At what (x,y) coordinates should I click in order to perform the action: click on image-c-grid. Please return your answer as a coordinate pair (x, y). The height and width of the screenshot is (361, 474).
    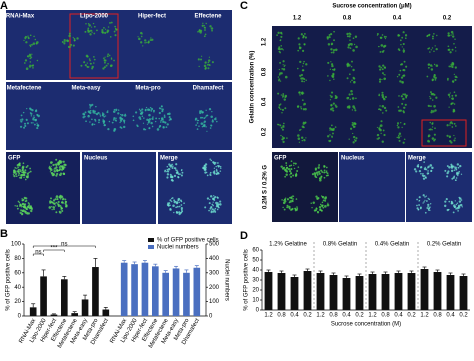
    Looking at the image, I should click on (372, 87).